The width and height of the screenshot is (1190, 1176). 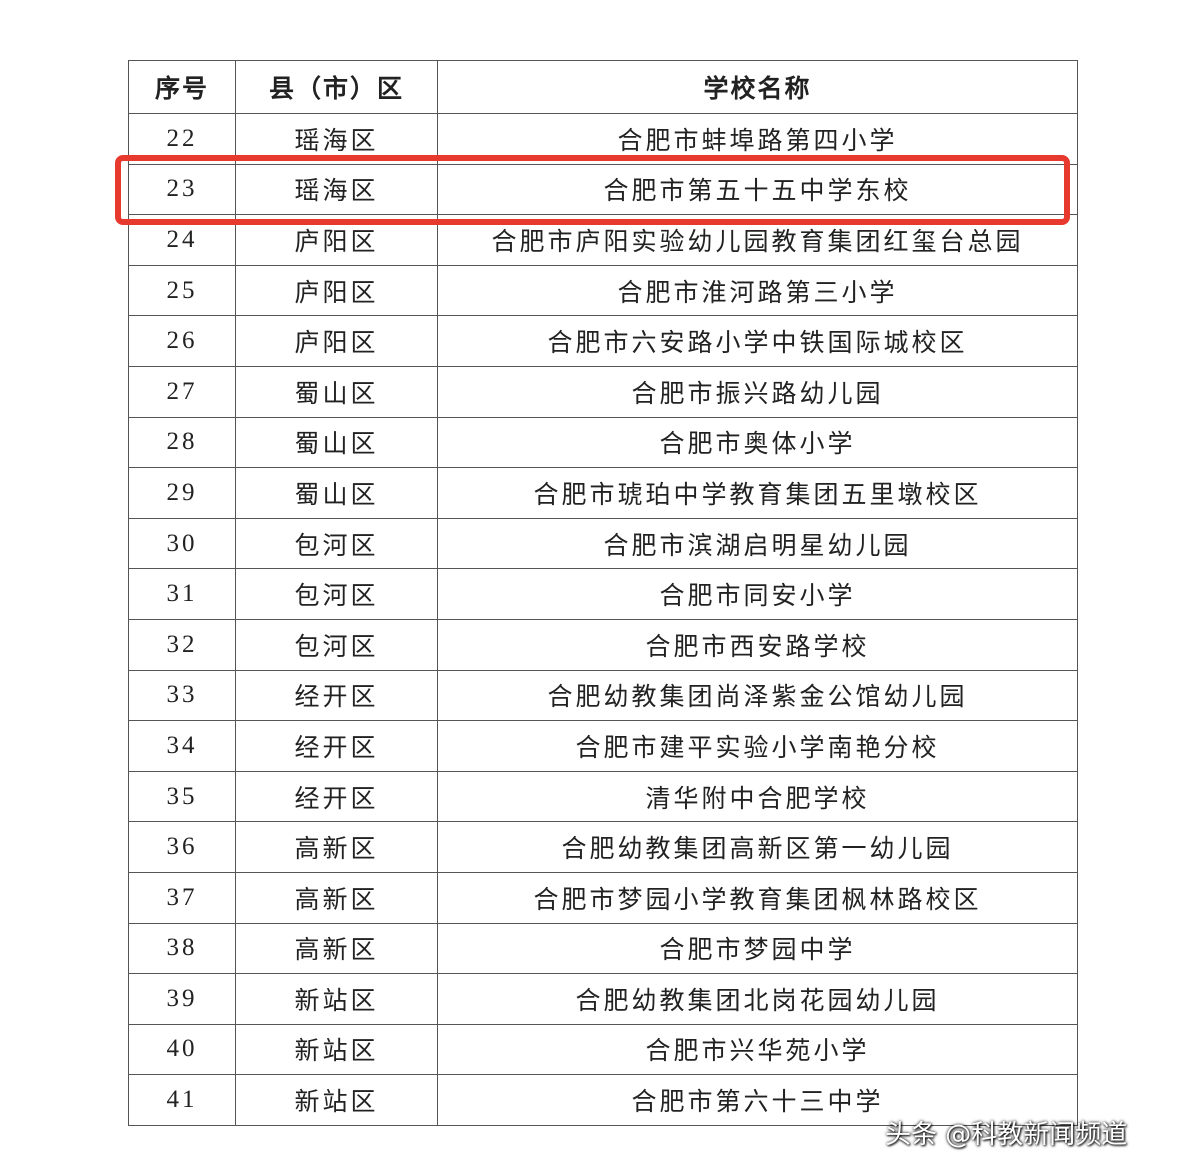 I want to click on index-cell: 25, so click(x=182, y=290).